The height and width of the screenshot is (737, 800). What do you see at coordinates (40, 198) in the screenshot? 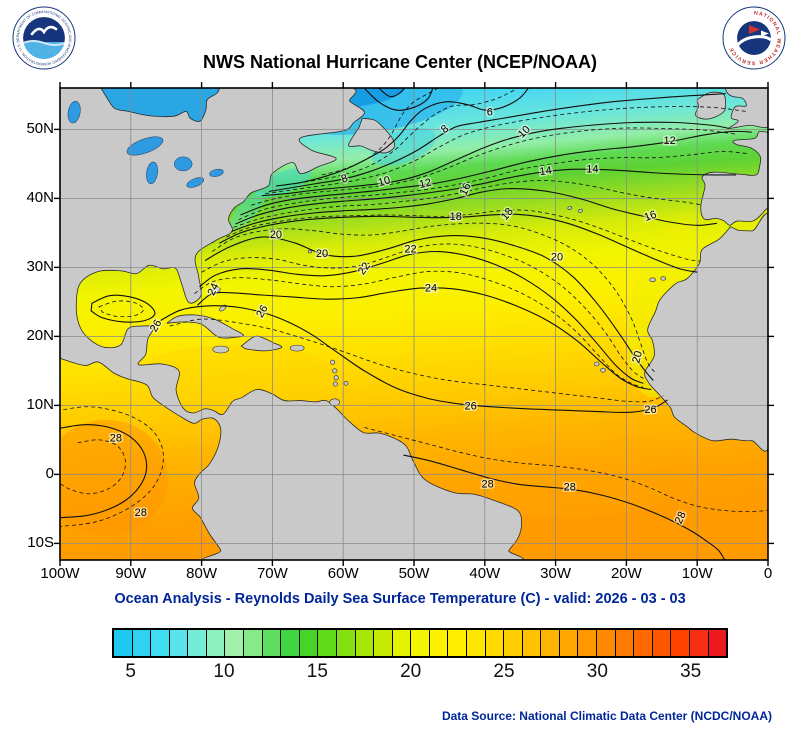
I see `y-tick-label: 40N` at bounding box center [40, 198].